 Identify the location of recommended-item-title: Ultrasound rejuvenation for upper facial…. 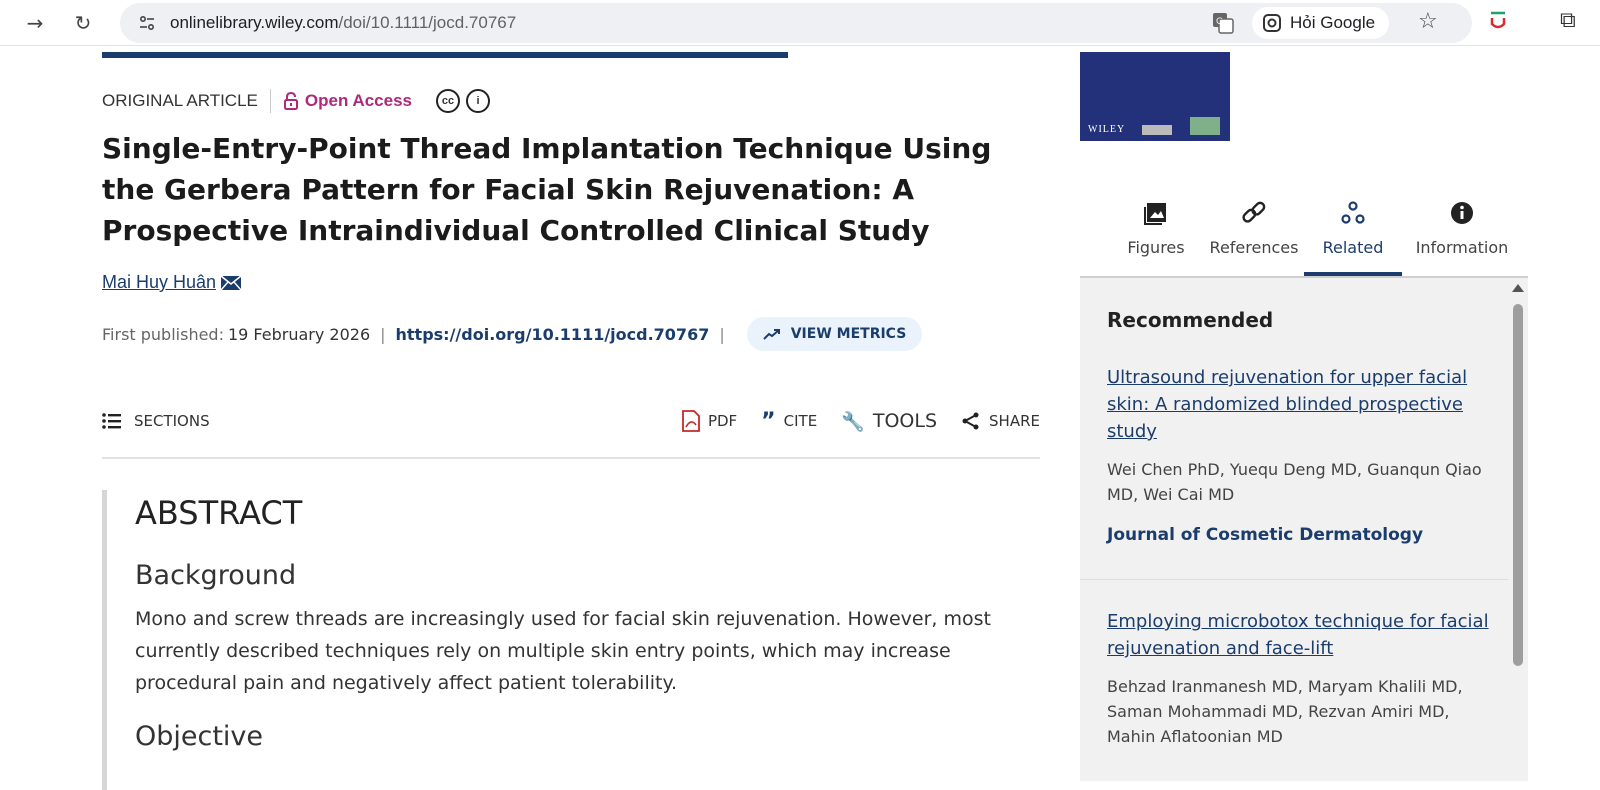
(1287, 404).